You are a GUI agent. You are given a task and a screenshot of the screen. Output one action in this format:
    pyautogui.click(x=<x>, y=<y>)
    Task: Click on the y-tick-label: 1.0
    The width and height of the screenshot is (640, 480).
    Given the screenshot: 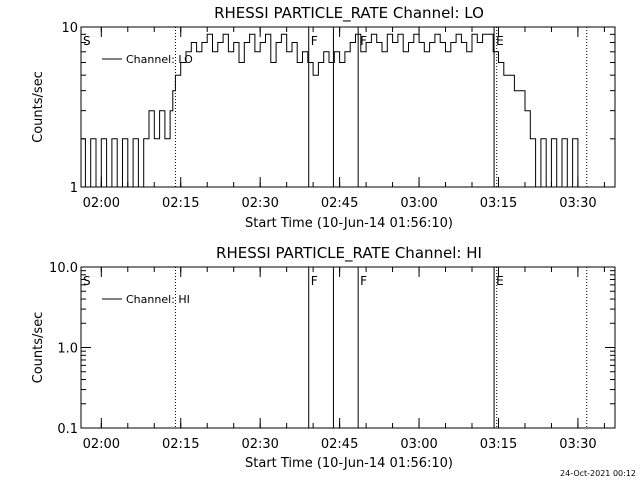 What is the action you would take?
    pyautogui.click(x=67, y=349)
    